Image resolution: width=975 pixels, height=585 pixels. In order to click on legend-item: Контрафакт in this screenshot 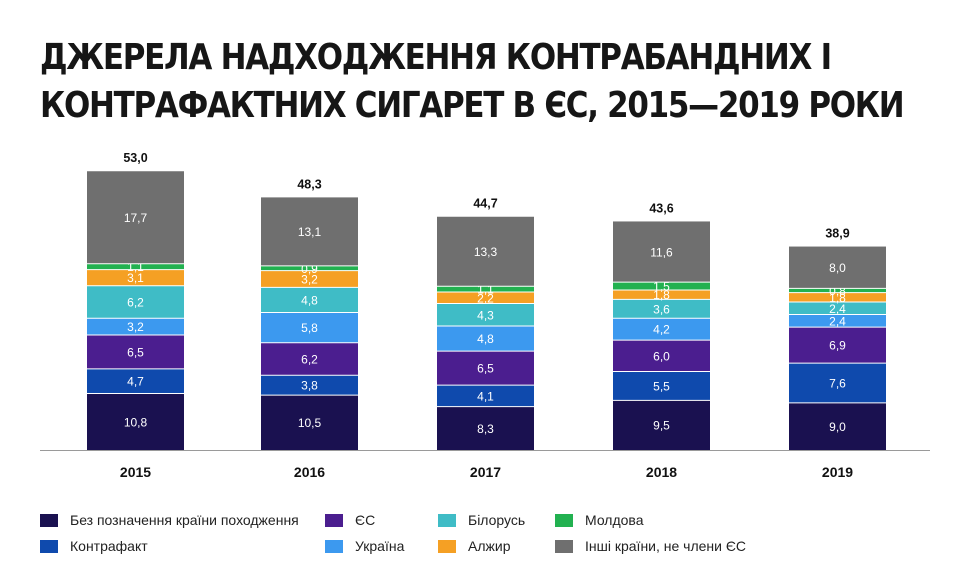, I will do `click(94, 546)`.